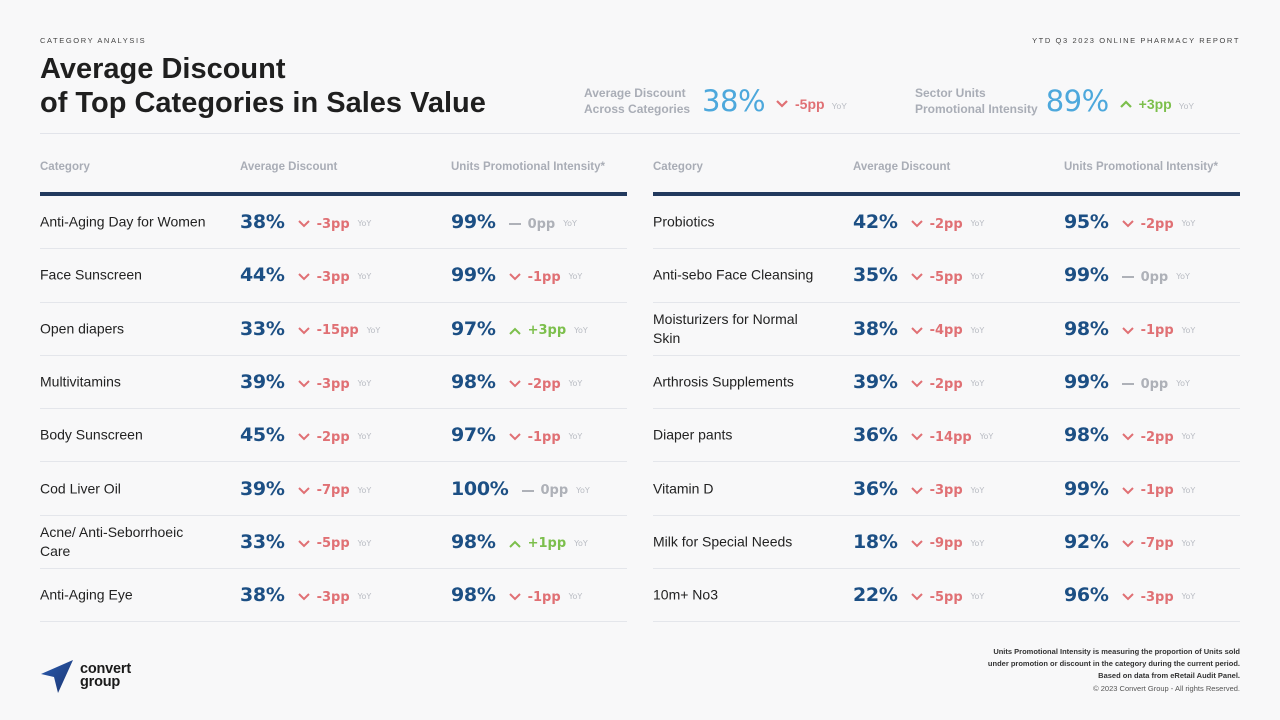 The height and width of the screenshot is (720, 1280). Describe the element at coordinates (91, 434) in the screenshot. I see `category-name: Body Sunscreen` at that location.